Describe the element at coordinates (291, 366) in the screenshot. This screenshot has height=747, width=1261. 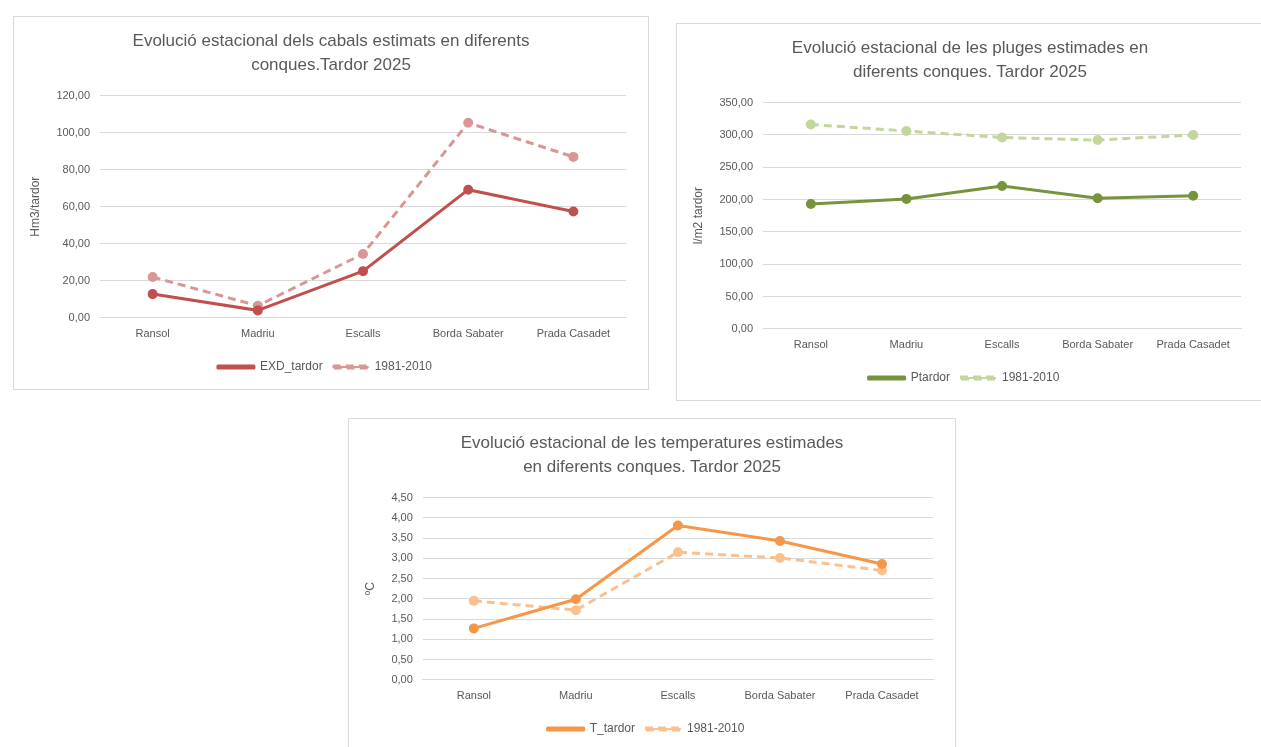
I see `legend-label: EXD_tardor` at that location.